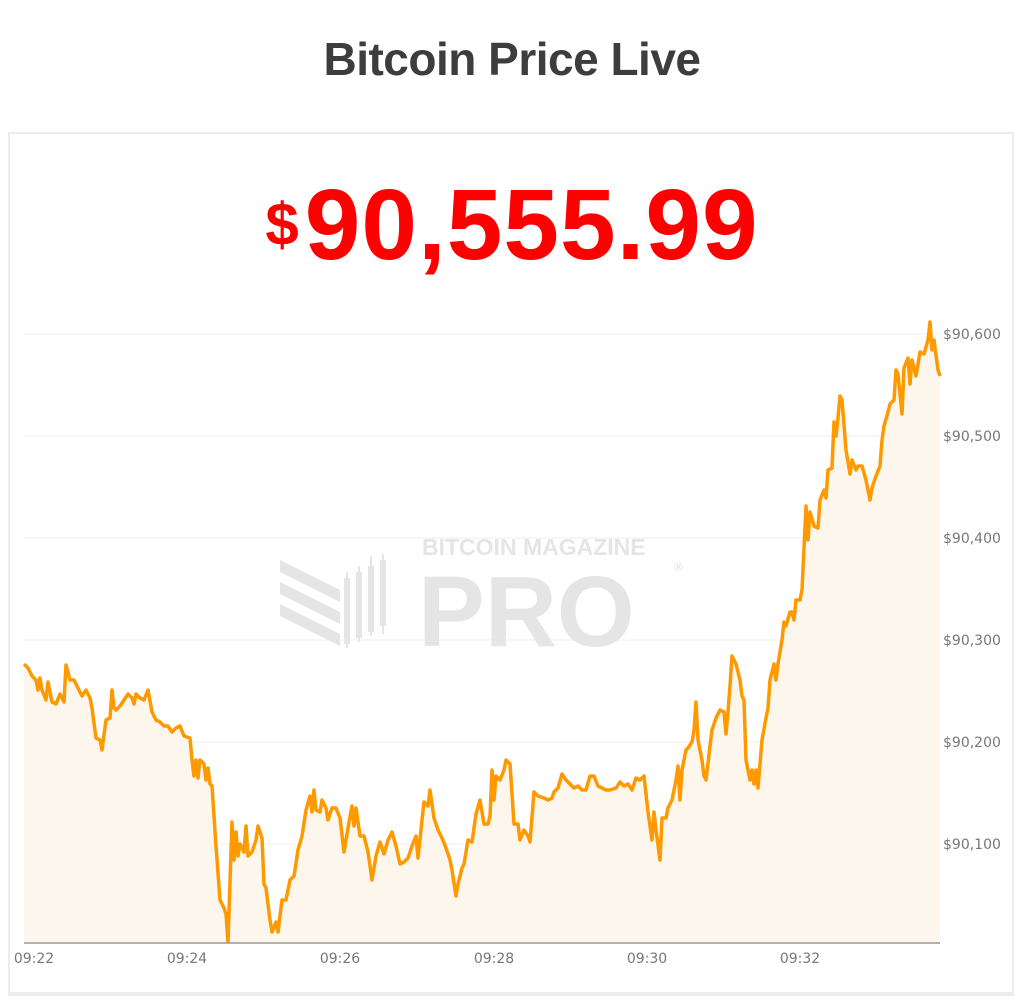 This screenshot has height=1008, width=1024. Describe the element at coordinates (972, 335) in the screenshot. I see `y-tick-label: $90,600` at that location.